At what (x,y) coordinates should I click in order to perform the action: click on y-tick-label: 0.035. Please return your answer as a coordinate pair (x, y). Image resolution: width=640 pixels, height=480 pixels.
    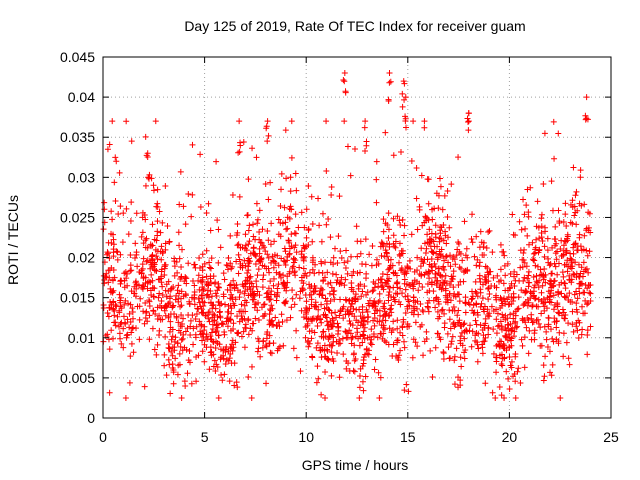
    Looking at the image, I should click on (77, 137).